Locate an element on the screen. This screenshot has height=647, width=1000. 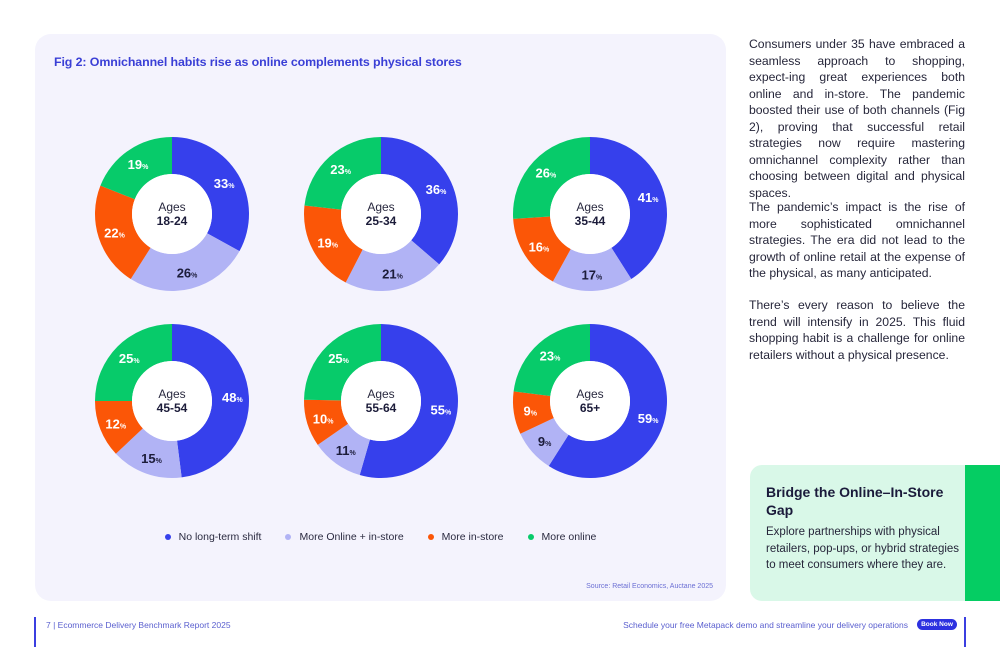
legend-item-more-online: More online is located at coordinates (562, 537).